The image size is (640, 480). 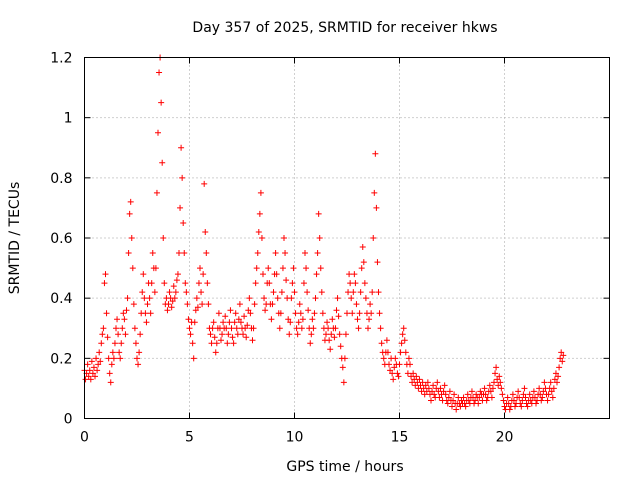 What do you see at coordinates (61, 59) in the screenshot?
I see `y-tick-label: 1.2` at bounding box center [61, 59].